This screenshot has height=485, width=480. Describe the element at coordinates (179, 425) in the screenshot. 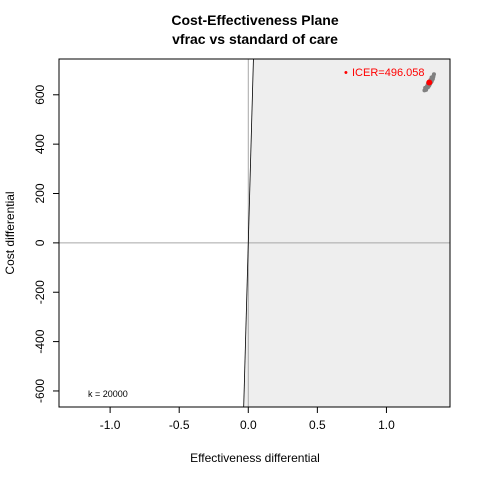

I see `x-tick-label: -0.5` at that location.